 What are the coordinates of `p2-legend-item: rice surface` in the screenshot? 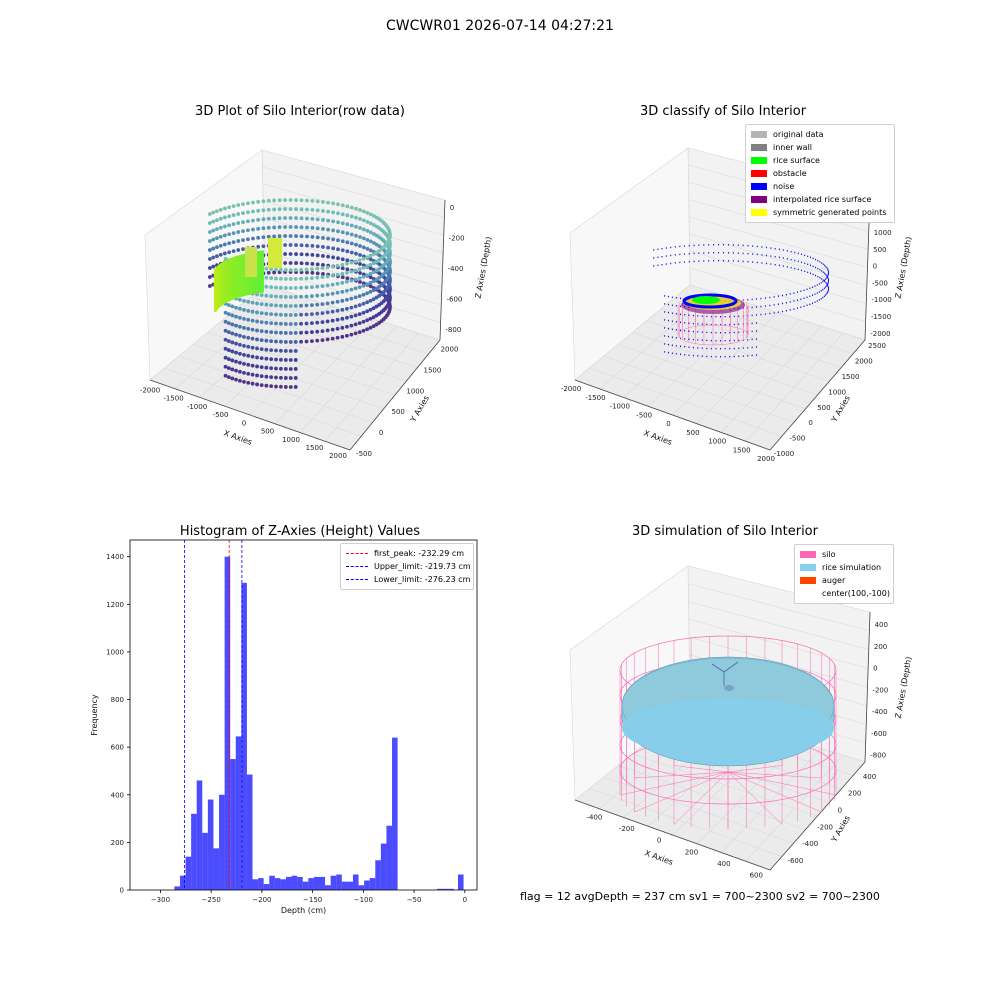 It's located at (820, 160).